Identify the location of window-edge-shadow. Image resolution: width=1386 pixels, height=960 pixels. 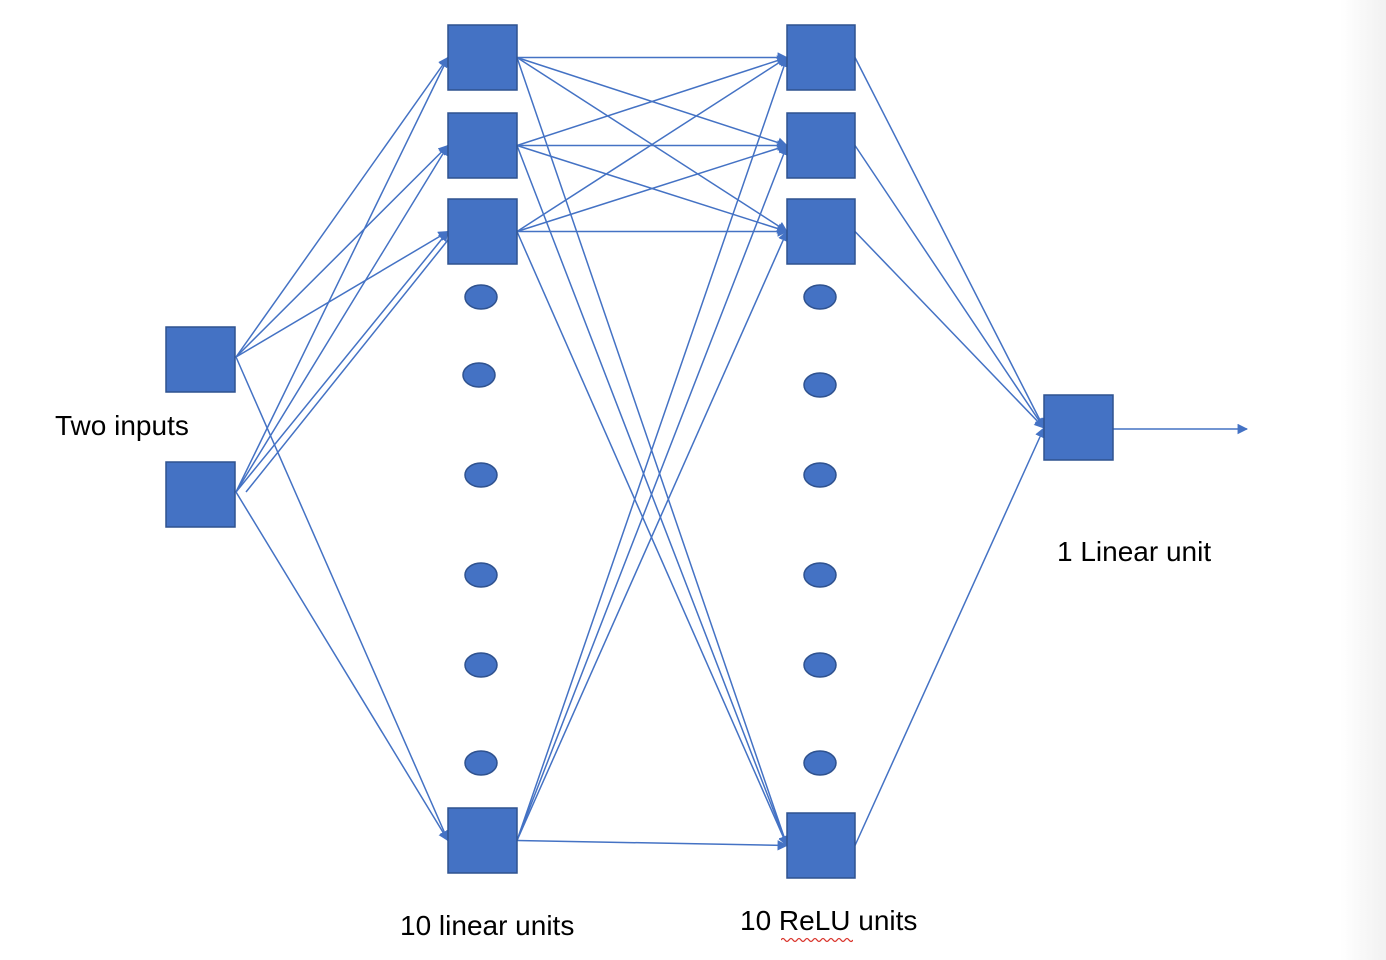
(1363, 480).